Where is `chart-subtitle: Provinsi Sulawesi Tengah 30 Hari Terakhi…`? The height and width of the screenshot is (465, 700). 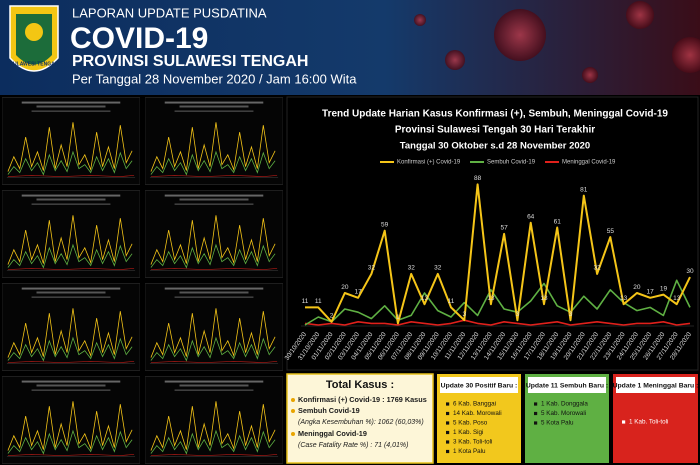
chart-subtitle: Provinsi Sulawesi Tengah 30 Hari Terakhi… is located at coordinates (495, 130).